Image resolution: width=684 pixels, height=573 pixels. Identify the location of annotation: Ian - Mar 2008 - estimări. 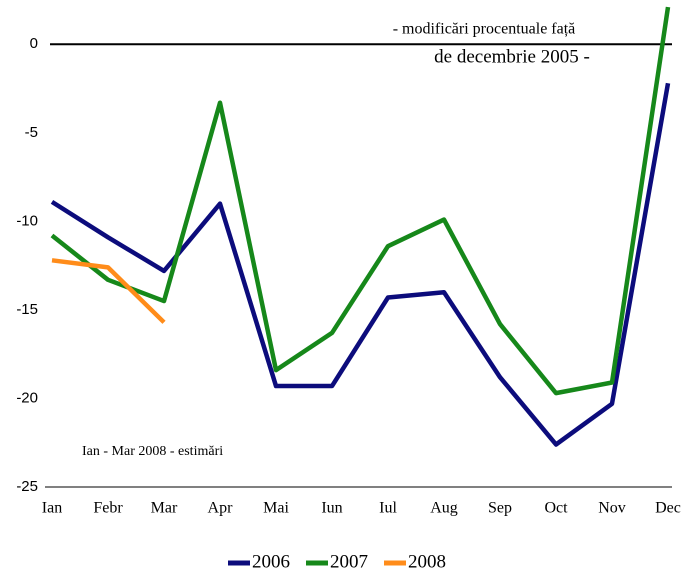
(152, 451).